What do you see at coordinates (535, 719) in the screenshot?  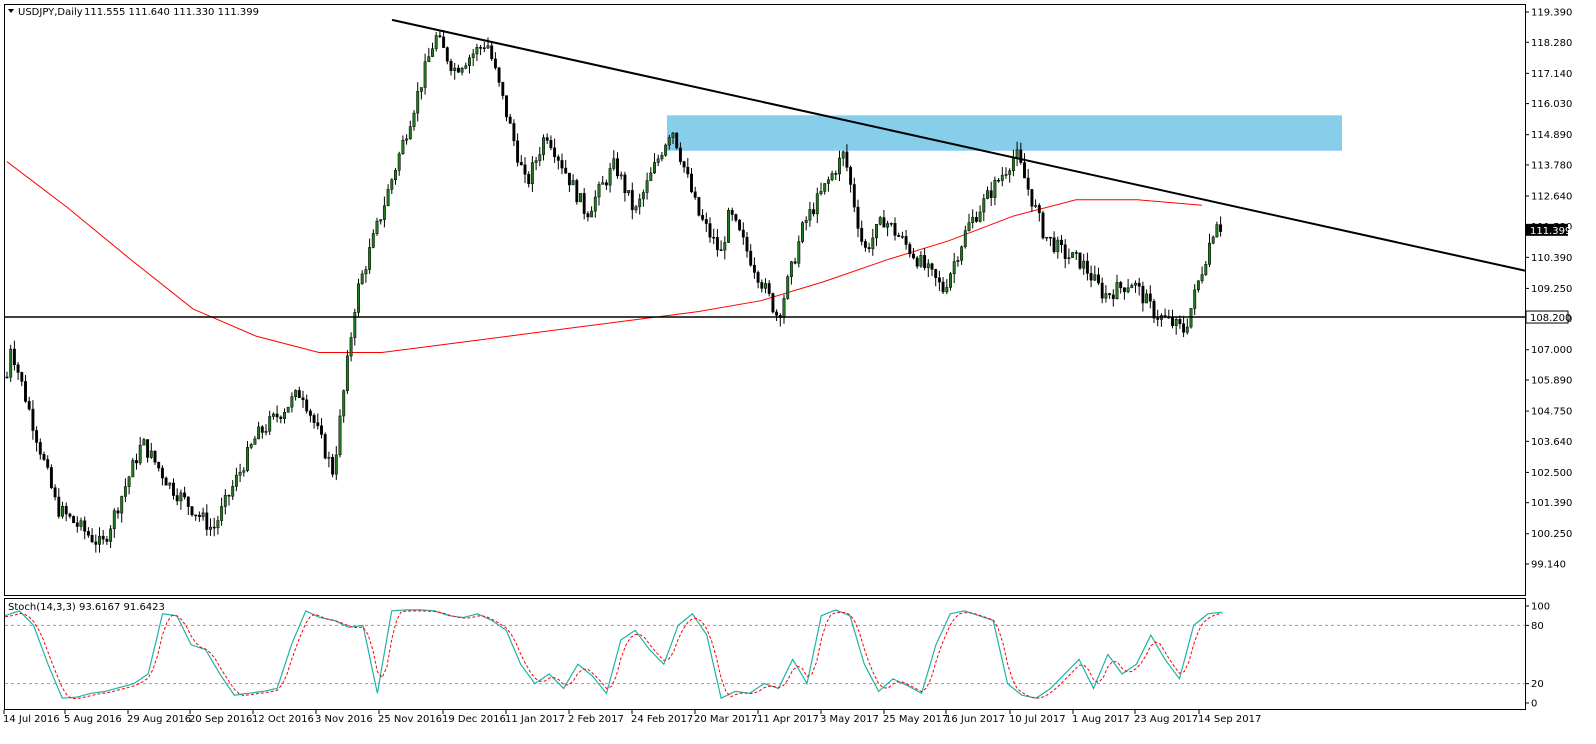 I see `time-tick-label: 11 Jan 2017` at bounding box center [535, 719].